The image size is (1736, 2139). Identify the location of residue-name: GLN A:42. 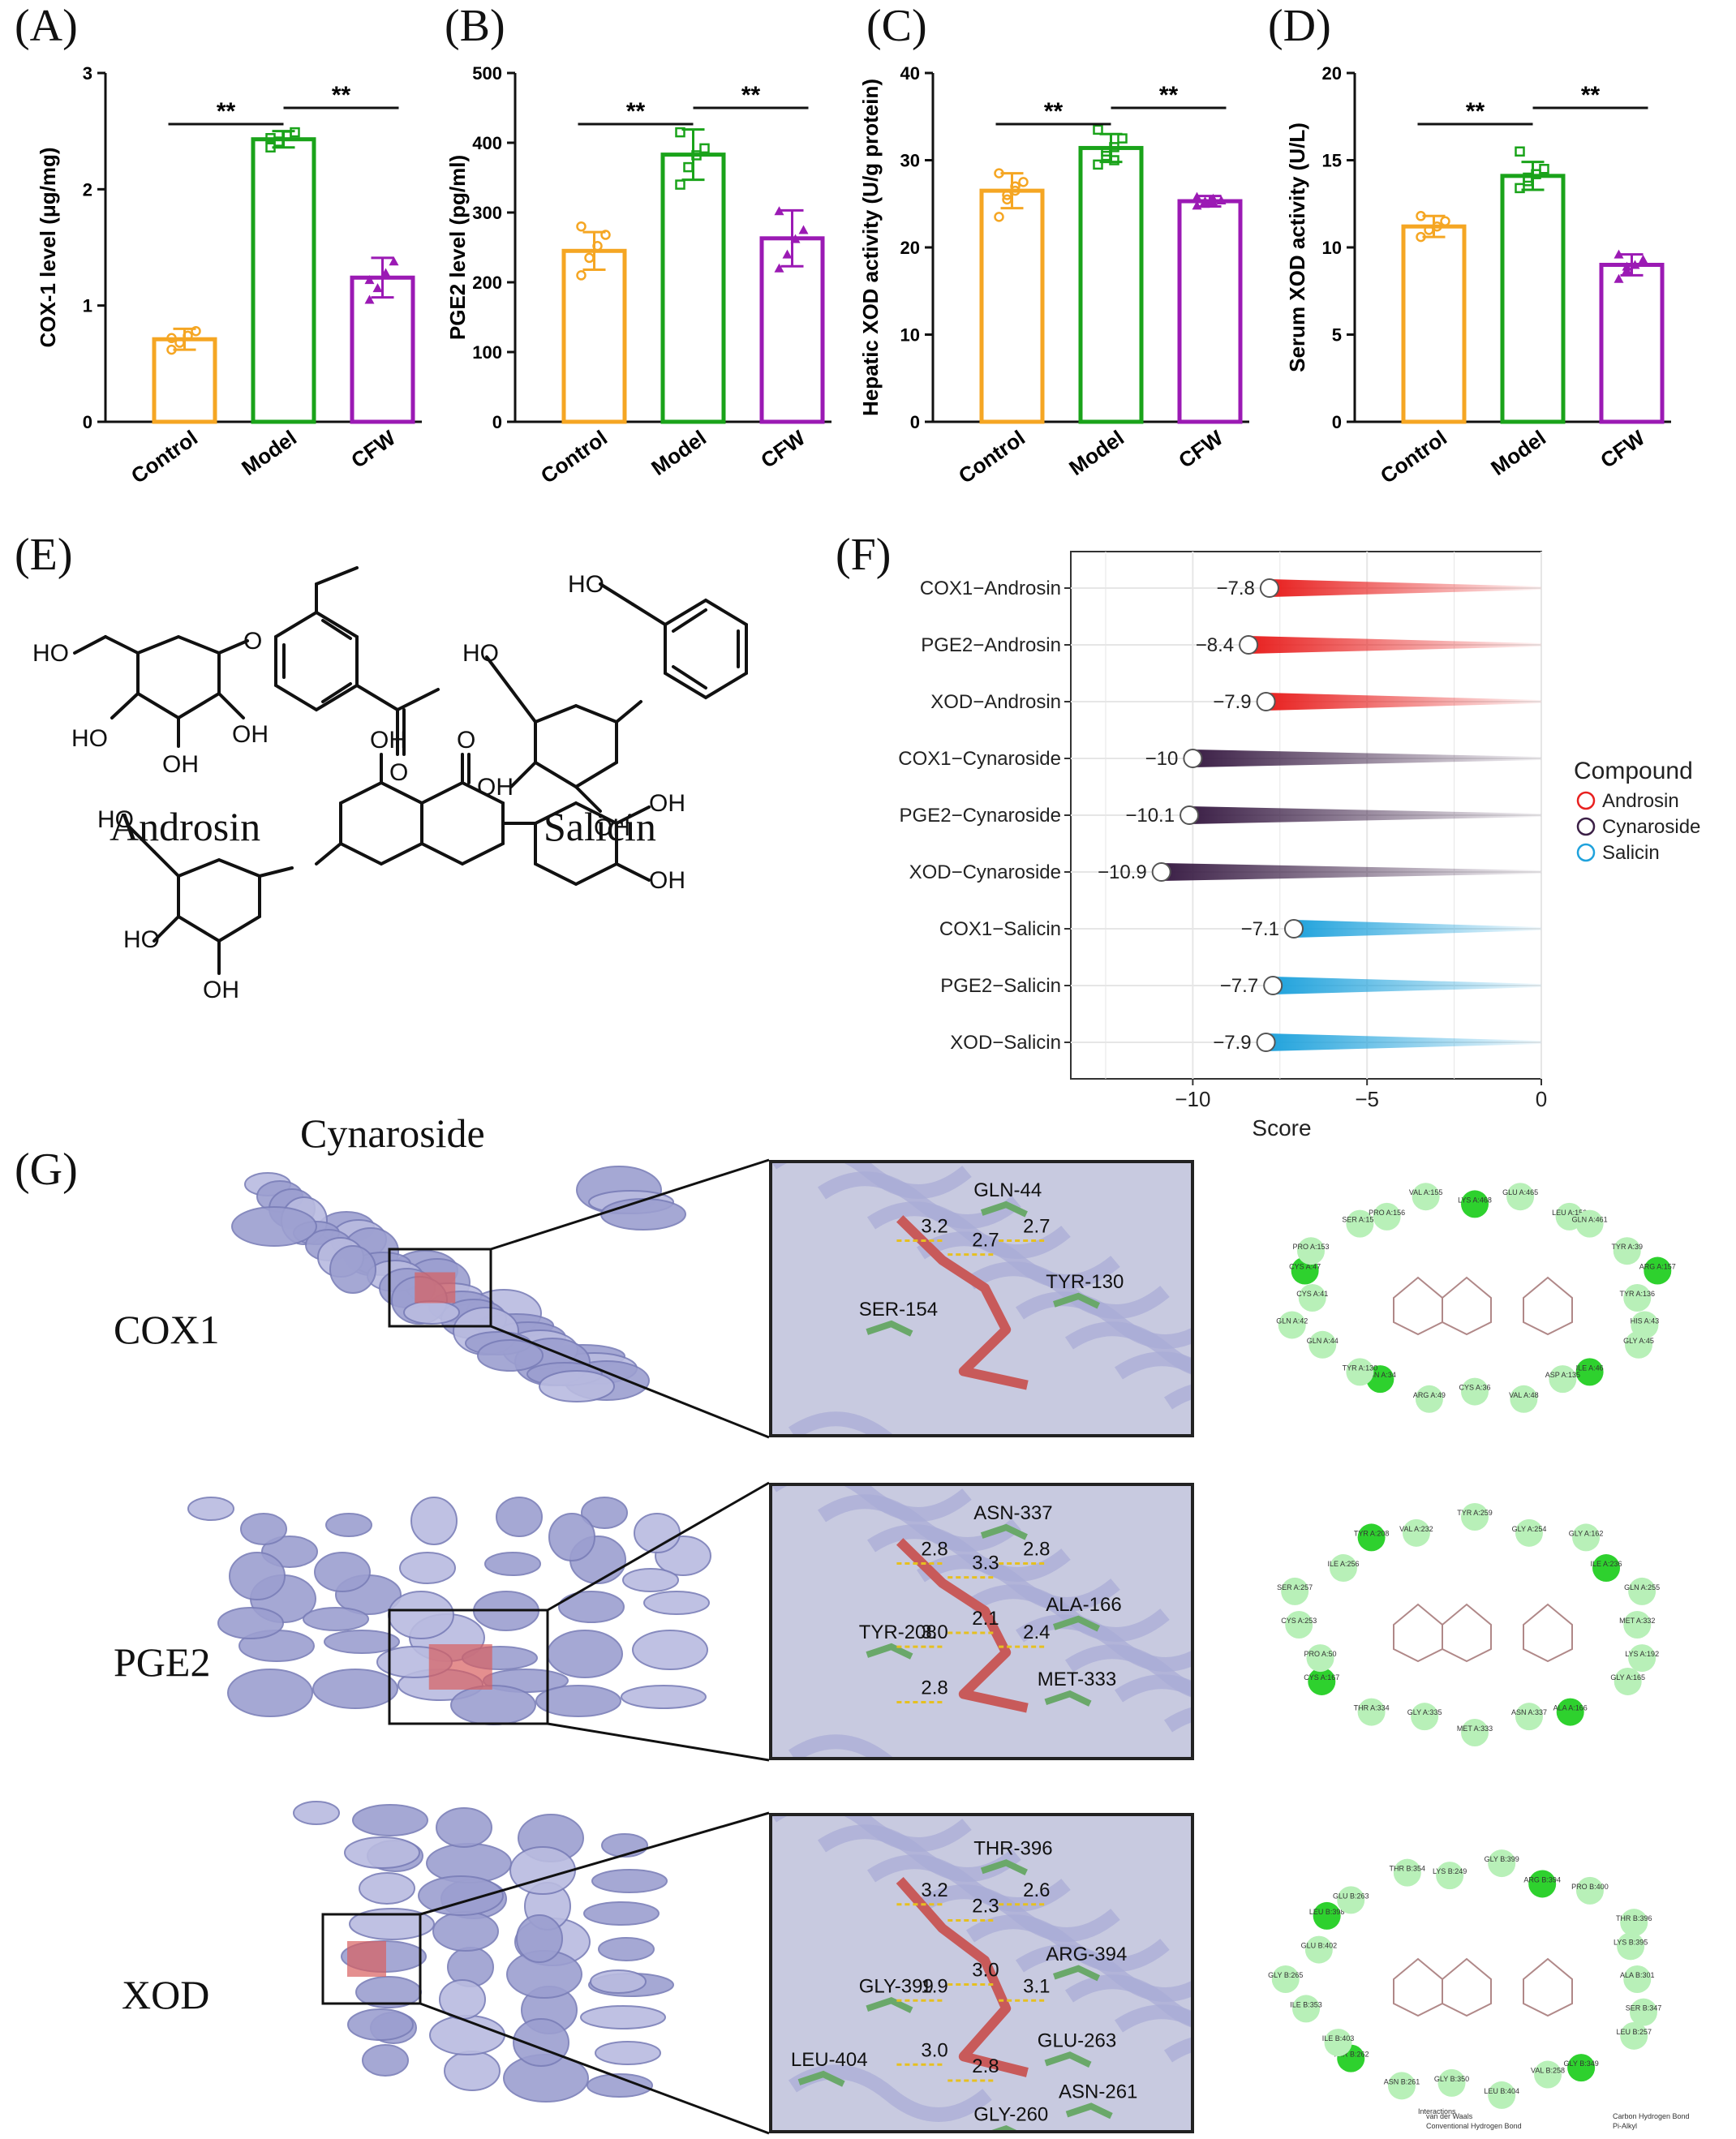
(1292, 1320).